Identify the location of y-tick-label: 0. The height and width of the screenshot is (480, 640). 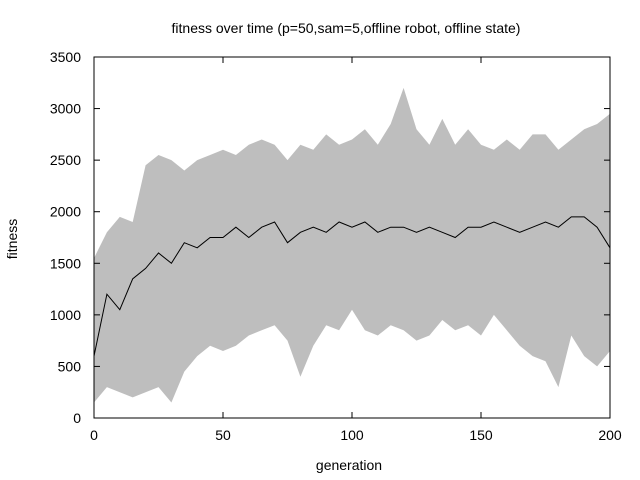
(77, 418).